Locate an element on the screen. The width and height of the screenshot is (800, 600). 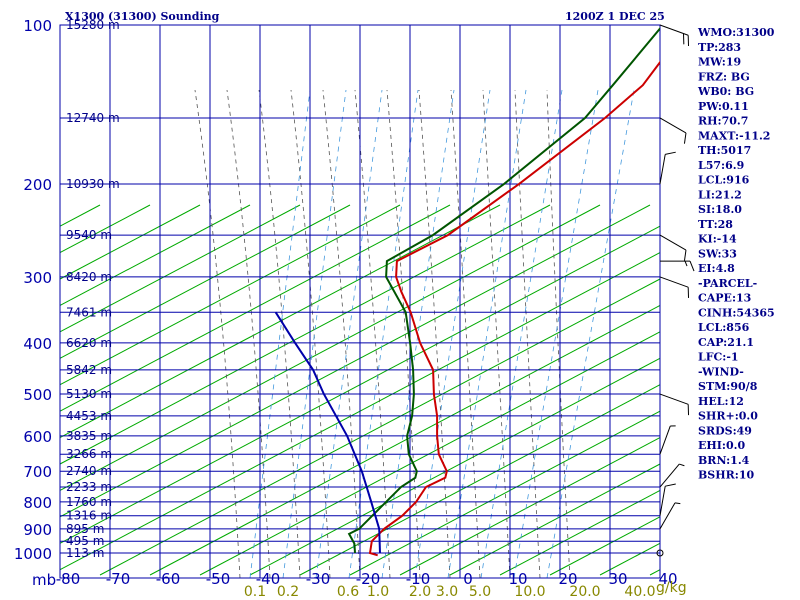
index-value: EI:4.8 is located at coordinates (716, 268).